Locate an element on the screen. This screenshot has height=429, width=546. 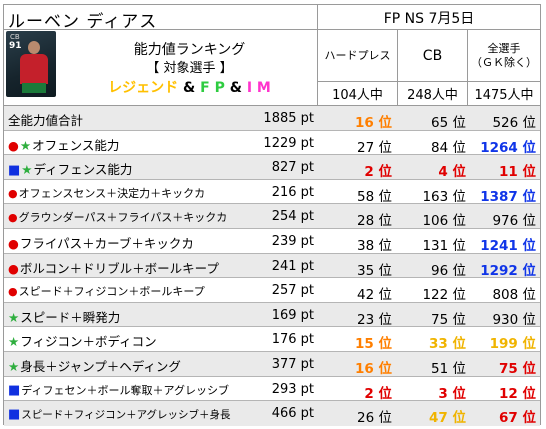
rank-cb: 33 位 is located at coordinates (447, 344).